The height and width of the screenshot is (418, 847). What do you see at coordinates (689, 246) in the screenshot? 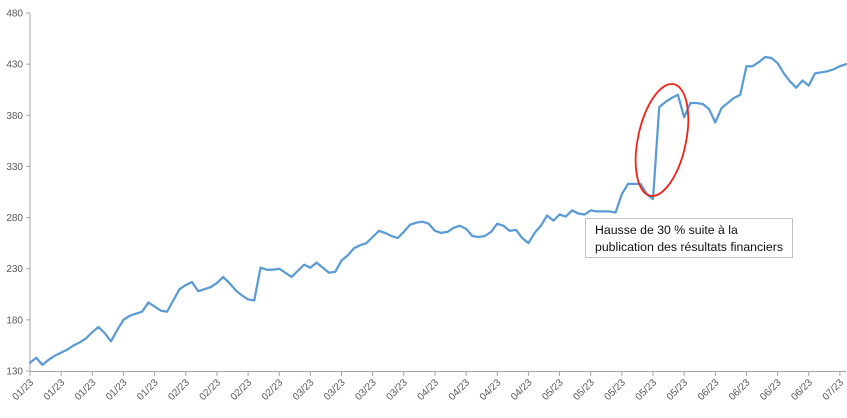
I see `annotation-text-line-2: publication des résultats financiers` at bounding box center [689, 246].